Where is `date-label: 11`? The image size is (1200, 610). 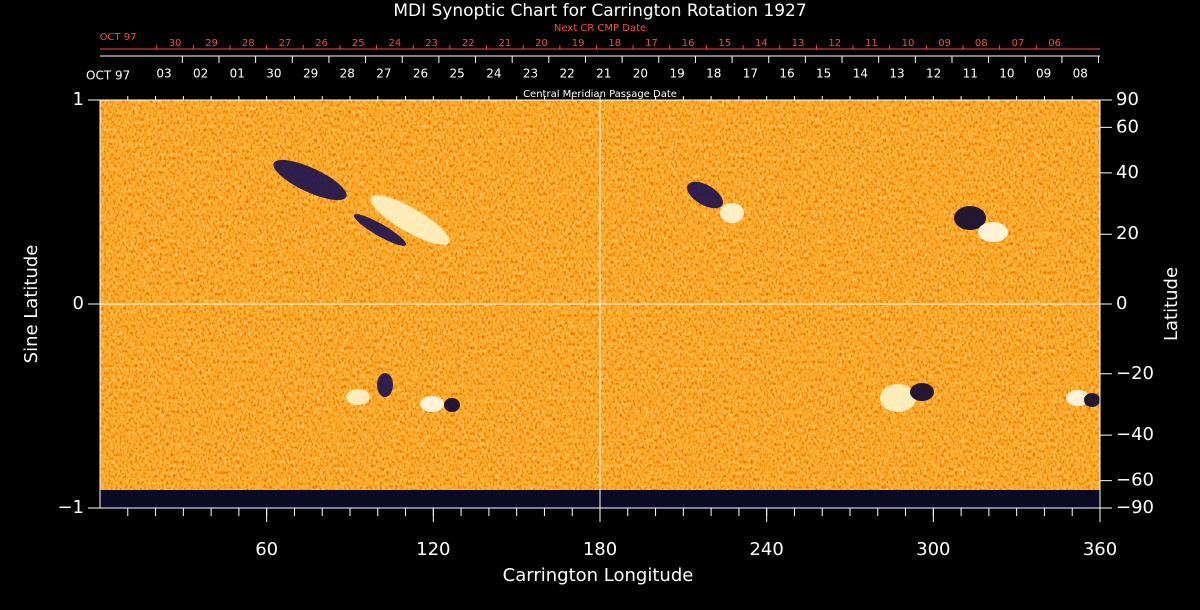
date-label: 11 is located at coordinates (970, 74).